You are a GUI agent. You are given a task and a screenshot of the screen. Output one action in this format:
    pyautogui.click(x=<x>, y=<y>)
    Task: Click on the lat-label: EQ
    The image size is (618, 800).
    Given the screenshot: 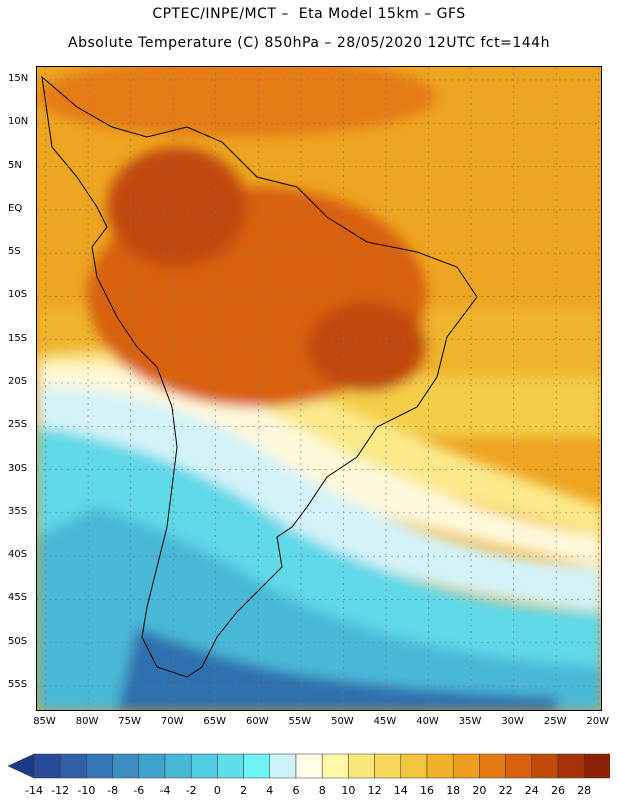 What is the action you would take?
    pyautogui.click(x=15, y=208)
    